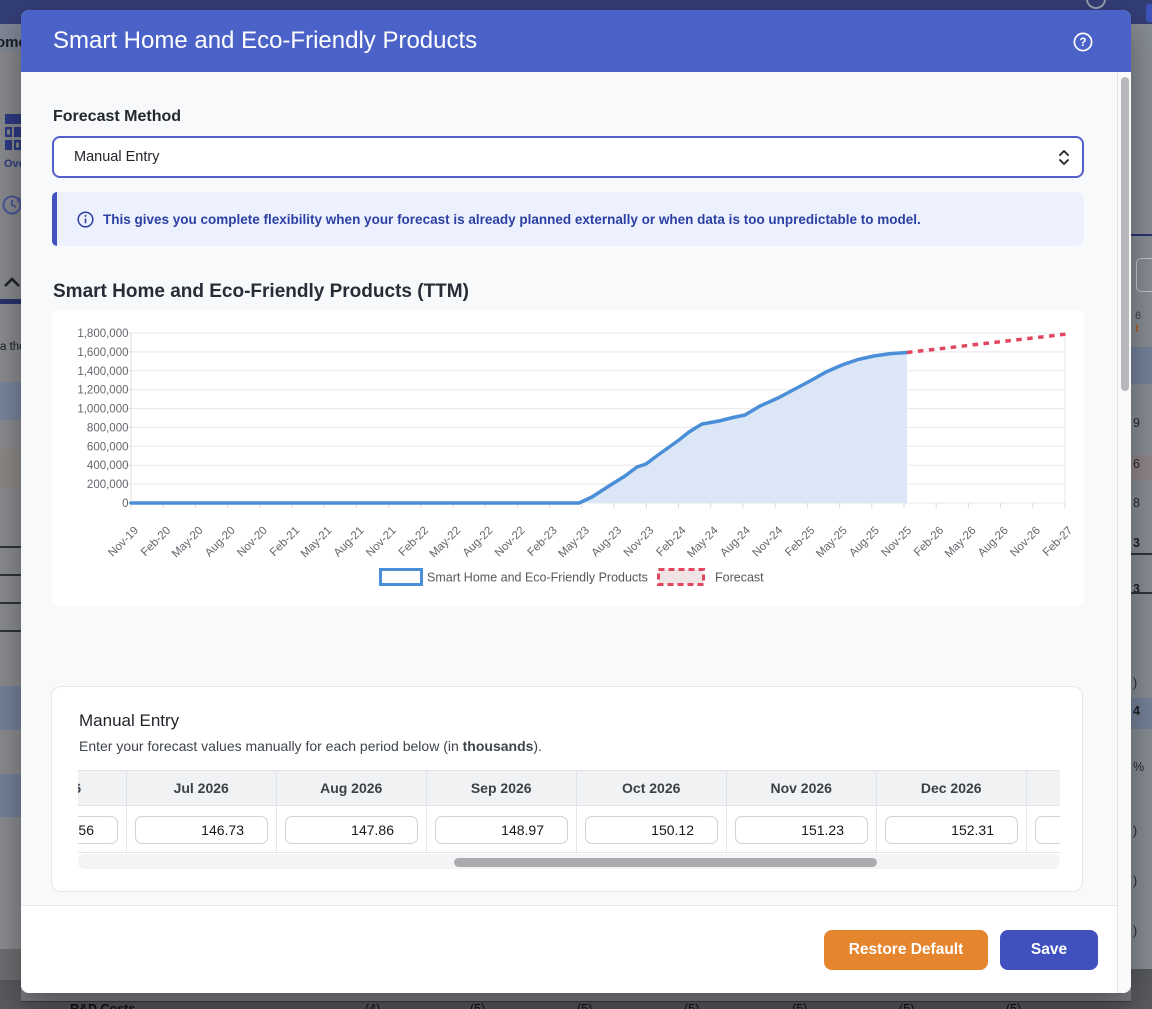 The image size is (1152, 1009). I want to click on svg-text: Forecast, so click(739, 578).